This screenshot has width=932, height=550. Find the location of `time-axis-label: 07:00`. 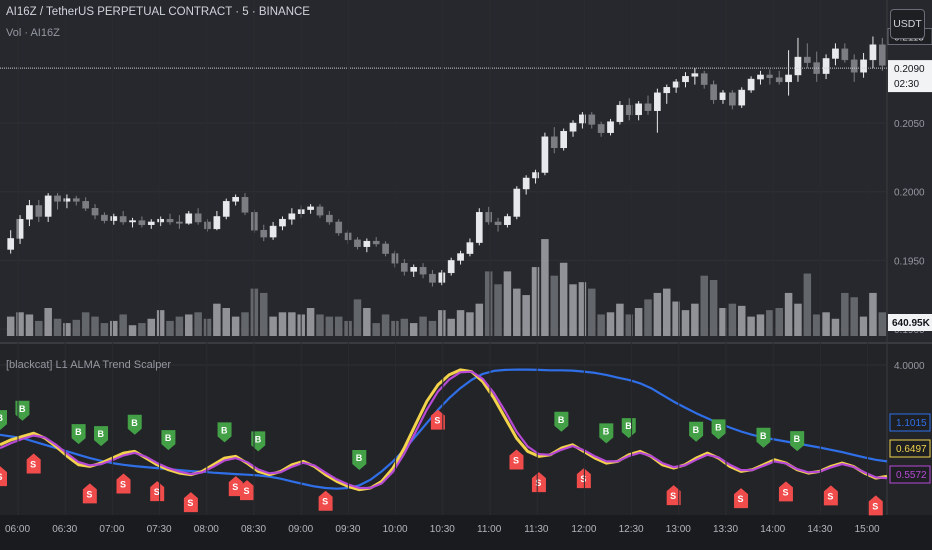

time-axis-label: 07:00 is located at coordinates (111, 529).